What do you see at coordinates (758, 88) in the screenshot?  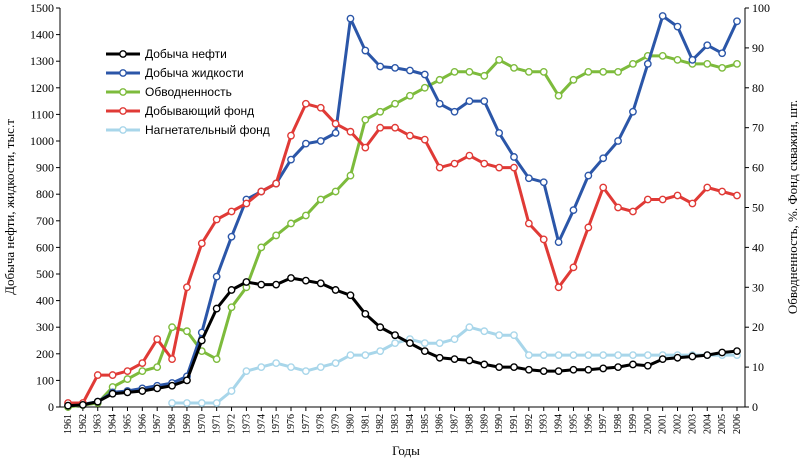 I see `y-tick-right-label: 80` at bounding box center [758, 88].